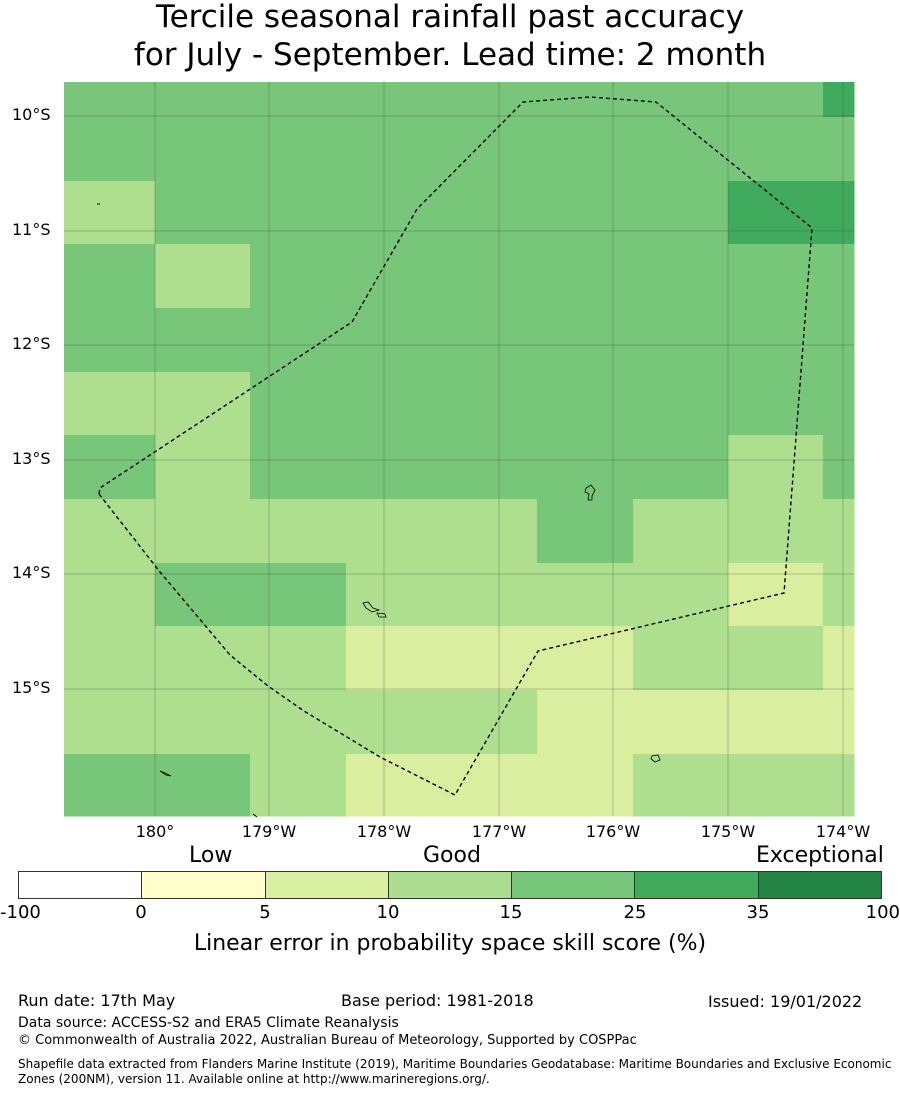  What do you see at coordinates (269, 831) in the screenshot?
I see `lon-label: 179°W` at bounding box center [269, 831].